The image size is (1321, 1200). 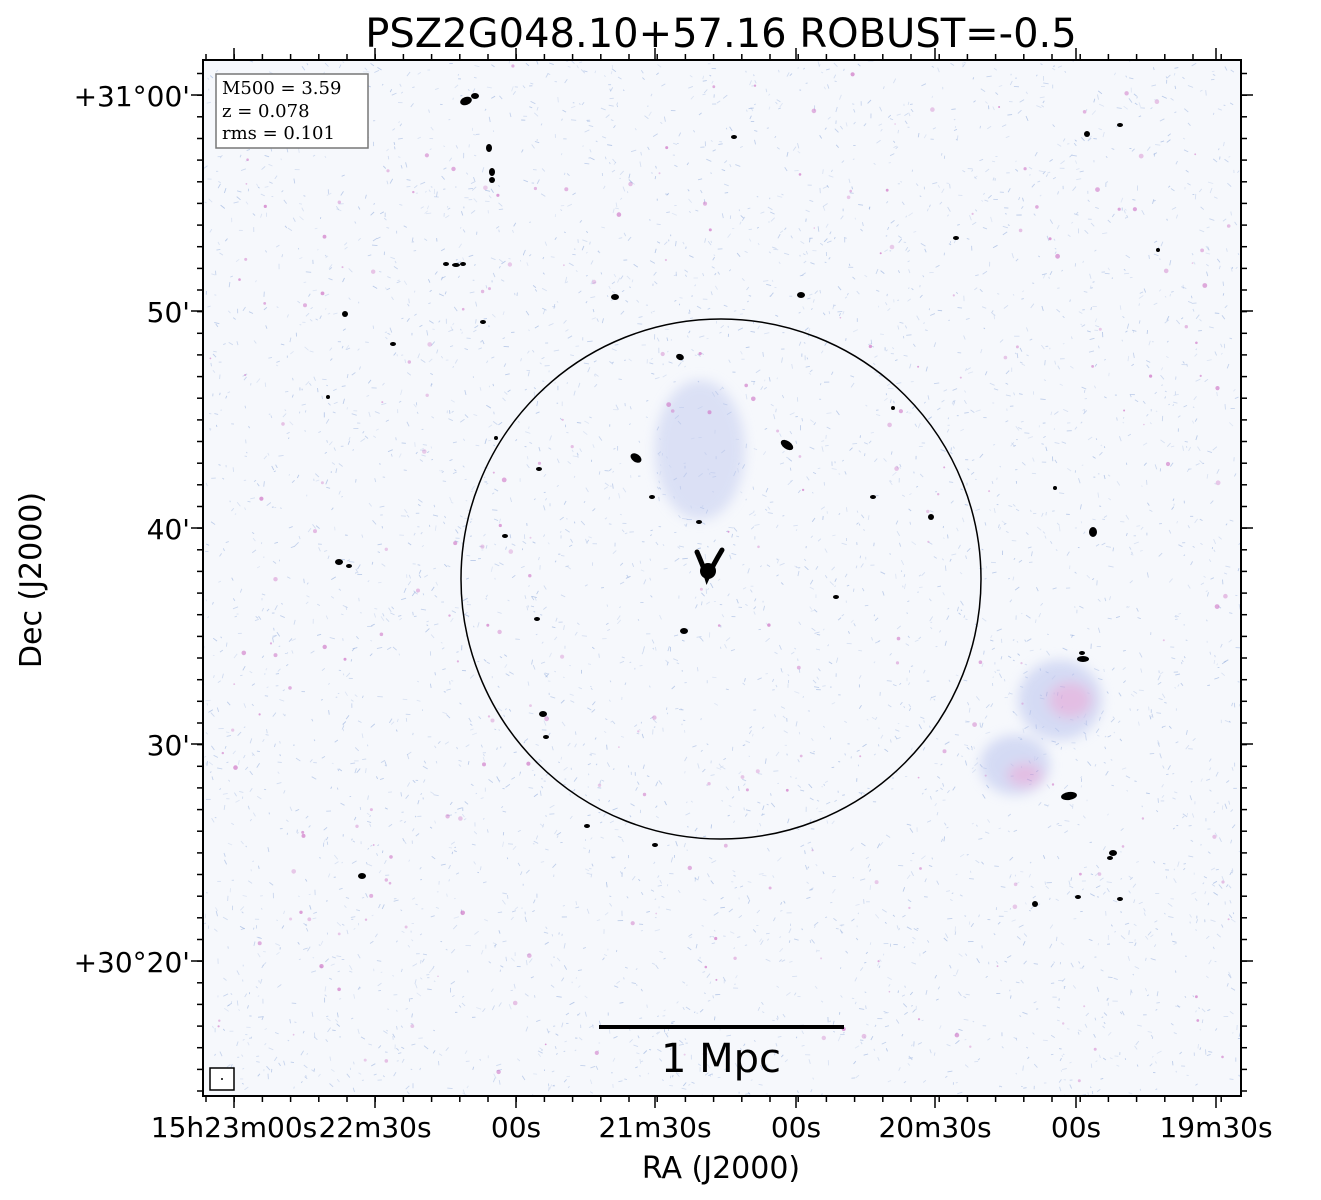 What do you see at coordinates (374, 1127) in the screenshot?
I see `x-tick-label: 22m30s` at bounding box center [374, 1127].